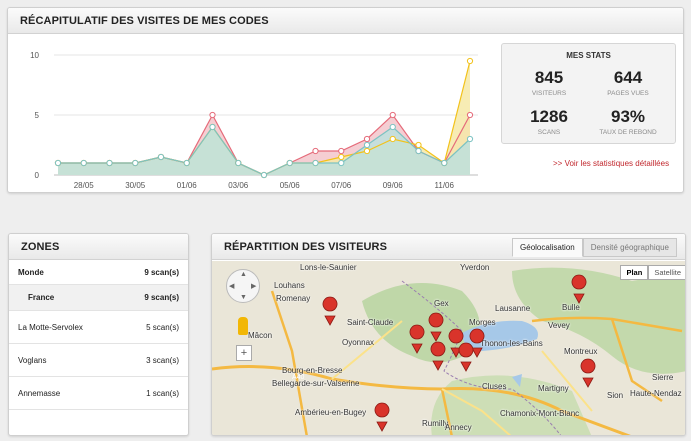  Describe the element at coordinates (494, 386) in the screenshot. I see `place-label: Cluses` at that location.